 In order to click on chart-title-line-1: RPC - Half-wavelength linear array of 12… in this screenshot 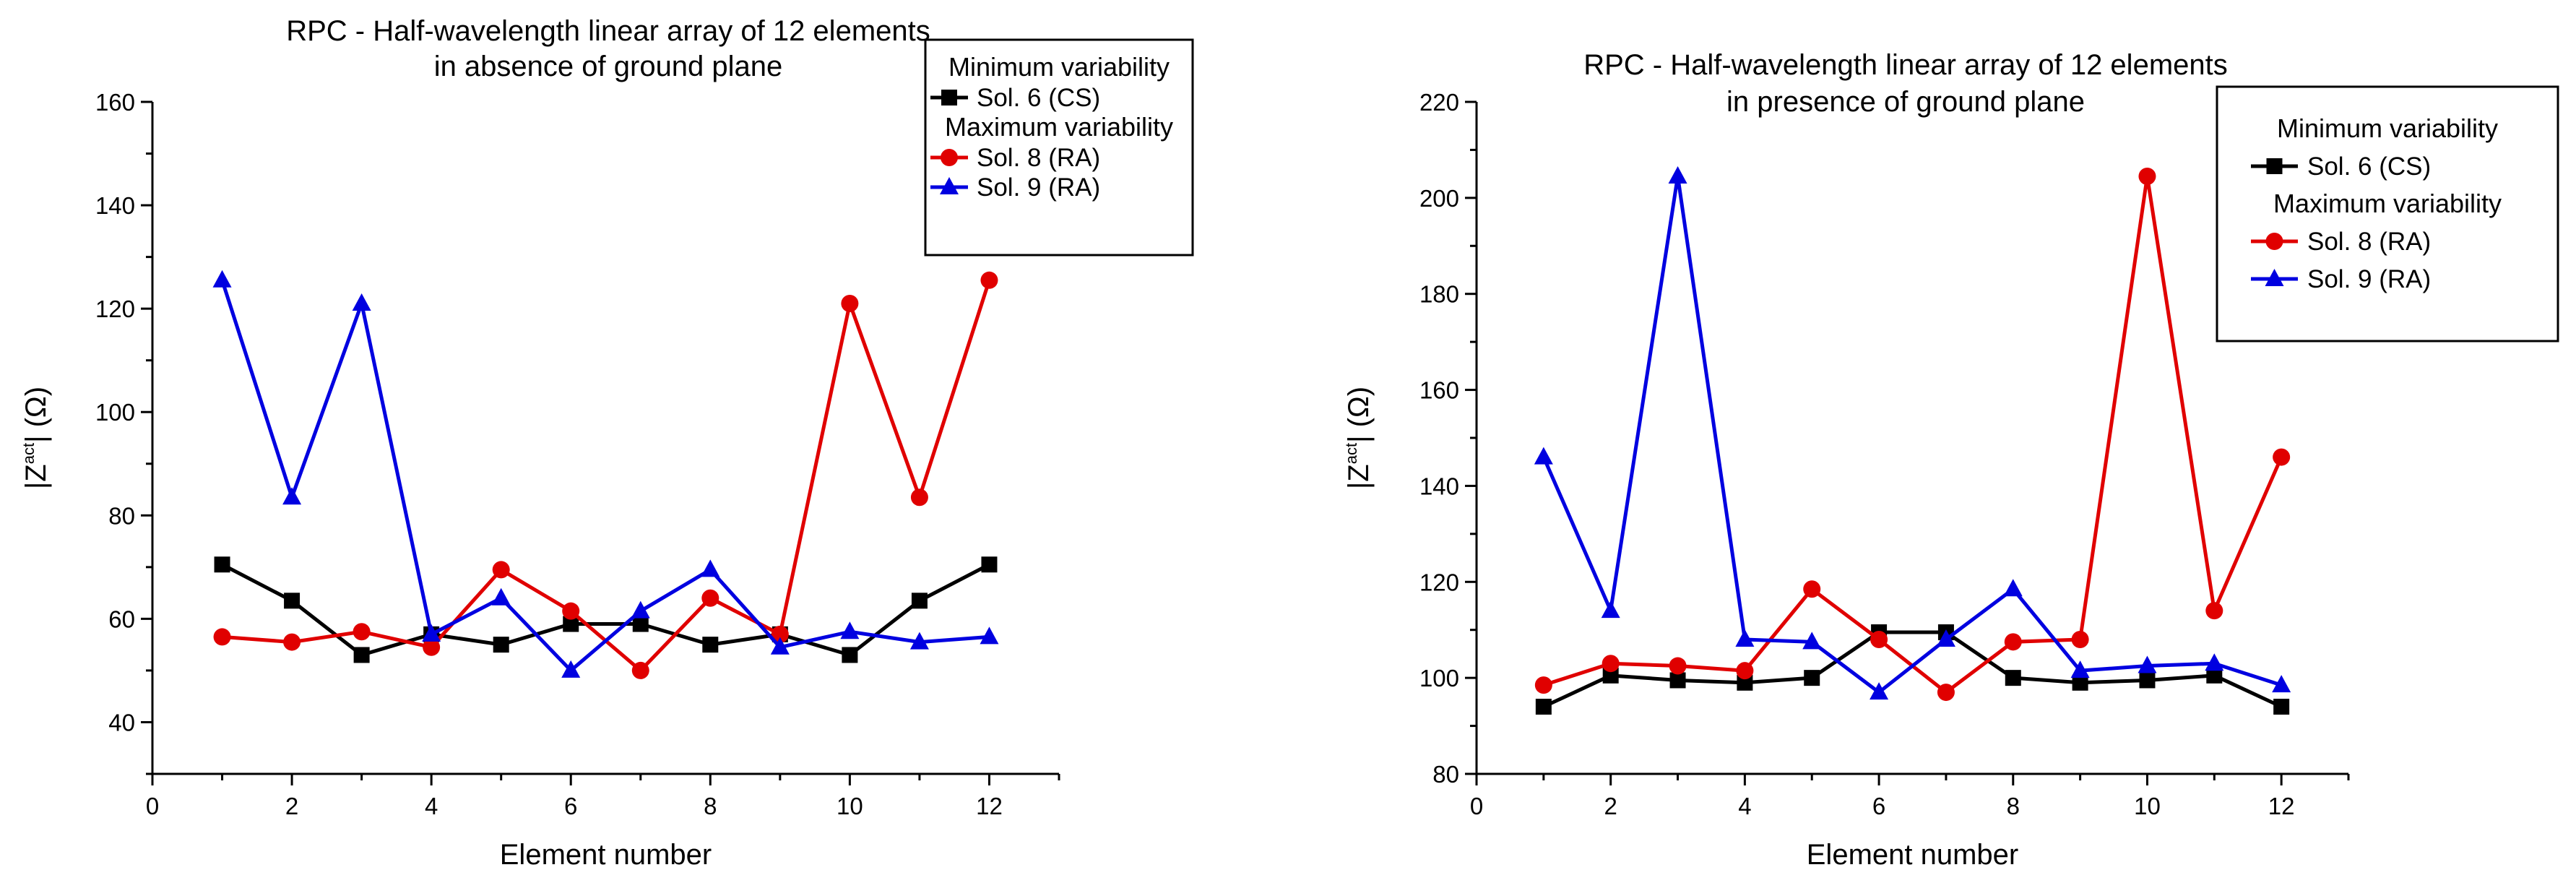, I will do `click(608, 31)`.